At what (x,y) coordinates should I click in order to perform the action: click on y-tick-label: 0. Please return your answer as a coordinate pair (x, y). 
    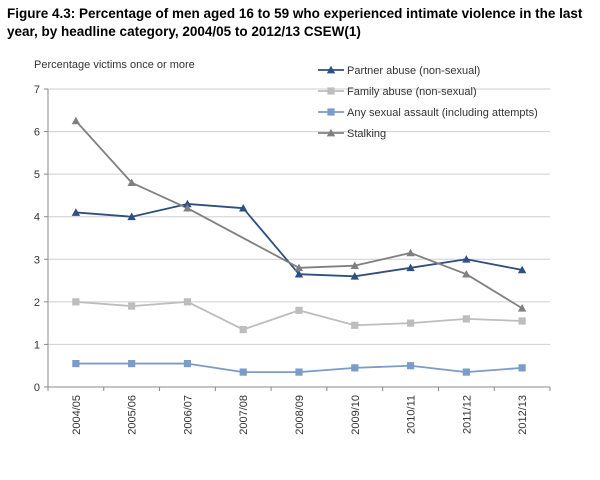
    Looking at the image, I should click on (37, 388).